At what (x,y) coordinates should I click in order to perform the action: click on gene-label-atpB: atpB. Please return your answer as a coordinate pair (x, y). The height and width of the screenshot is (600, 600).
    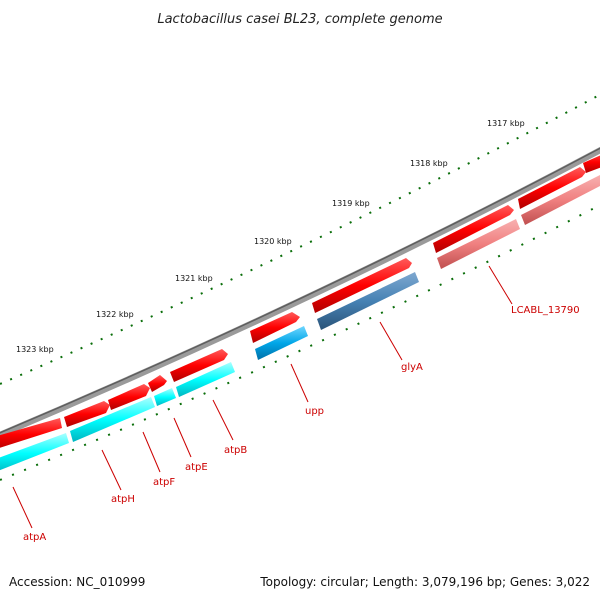
    Looking at the image, I should click on (235, 450).